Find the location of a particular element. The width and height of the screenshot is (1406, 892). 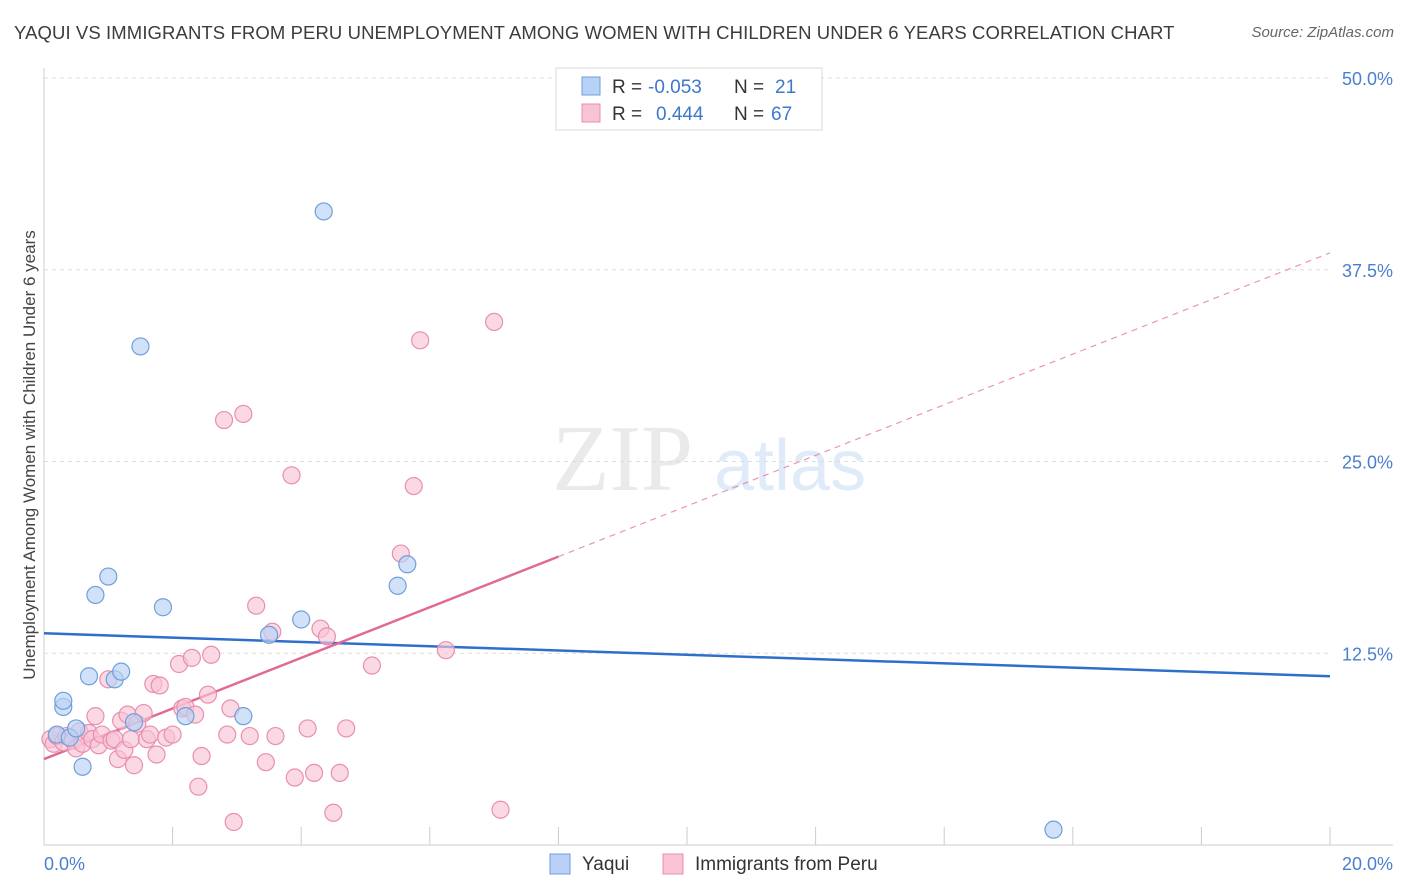

x-tick-label-0: 0.0% is located at coordinates (64, 864).